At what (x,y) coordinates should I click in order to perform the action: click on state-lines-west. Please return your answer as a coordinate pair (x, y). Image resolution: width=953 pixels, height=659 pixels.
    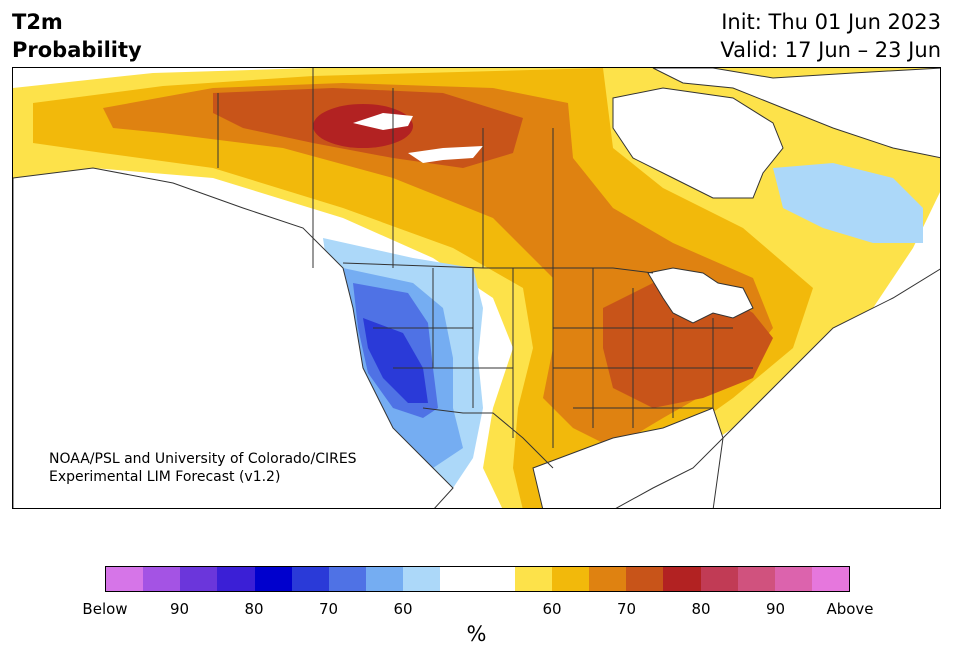
    Looking at the image, I should click on (443, 353).